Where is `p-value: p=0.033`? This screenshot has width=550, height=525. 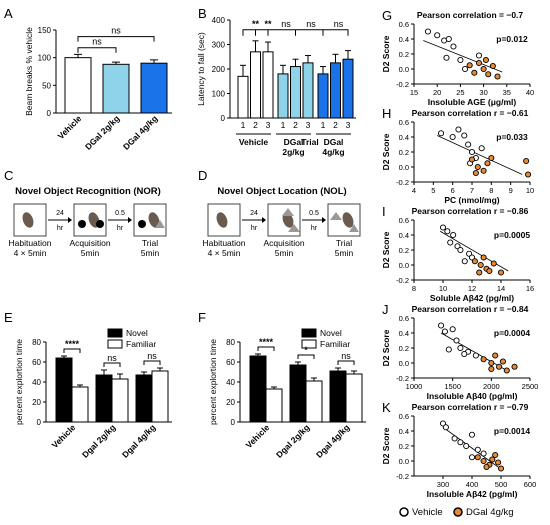
p-value: p=0.033 is located at coordinates (512, 137).